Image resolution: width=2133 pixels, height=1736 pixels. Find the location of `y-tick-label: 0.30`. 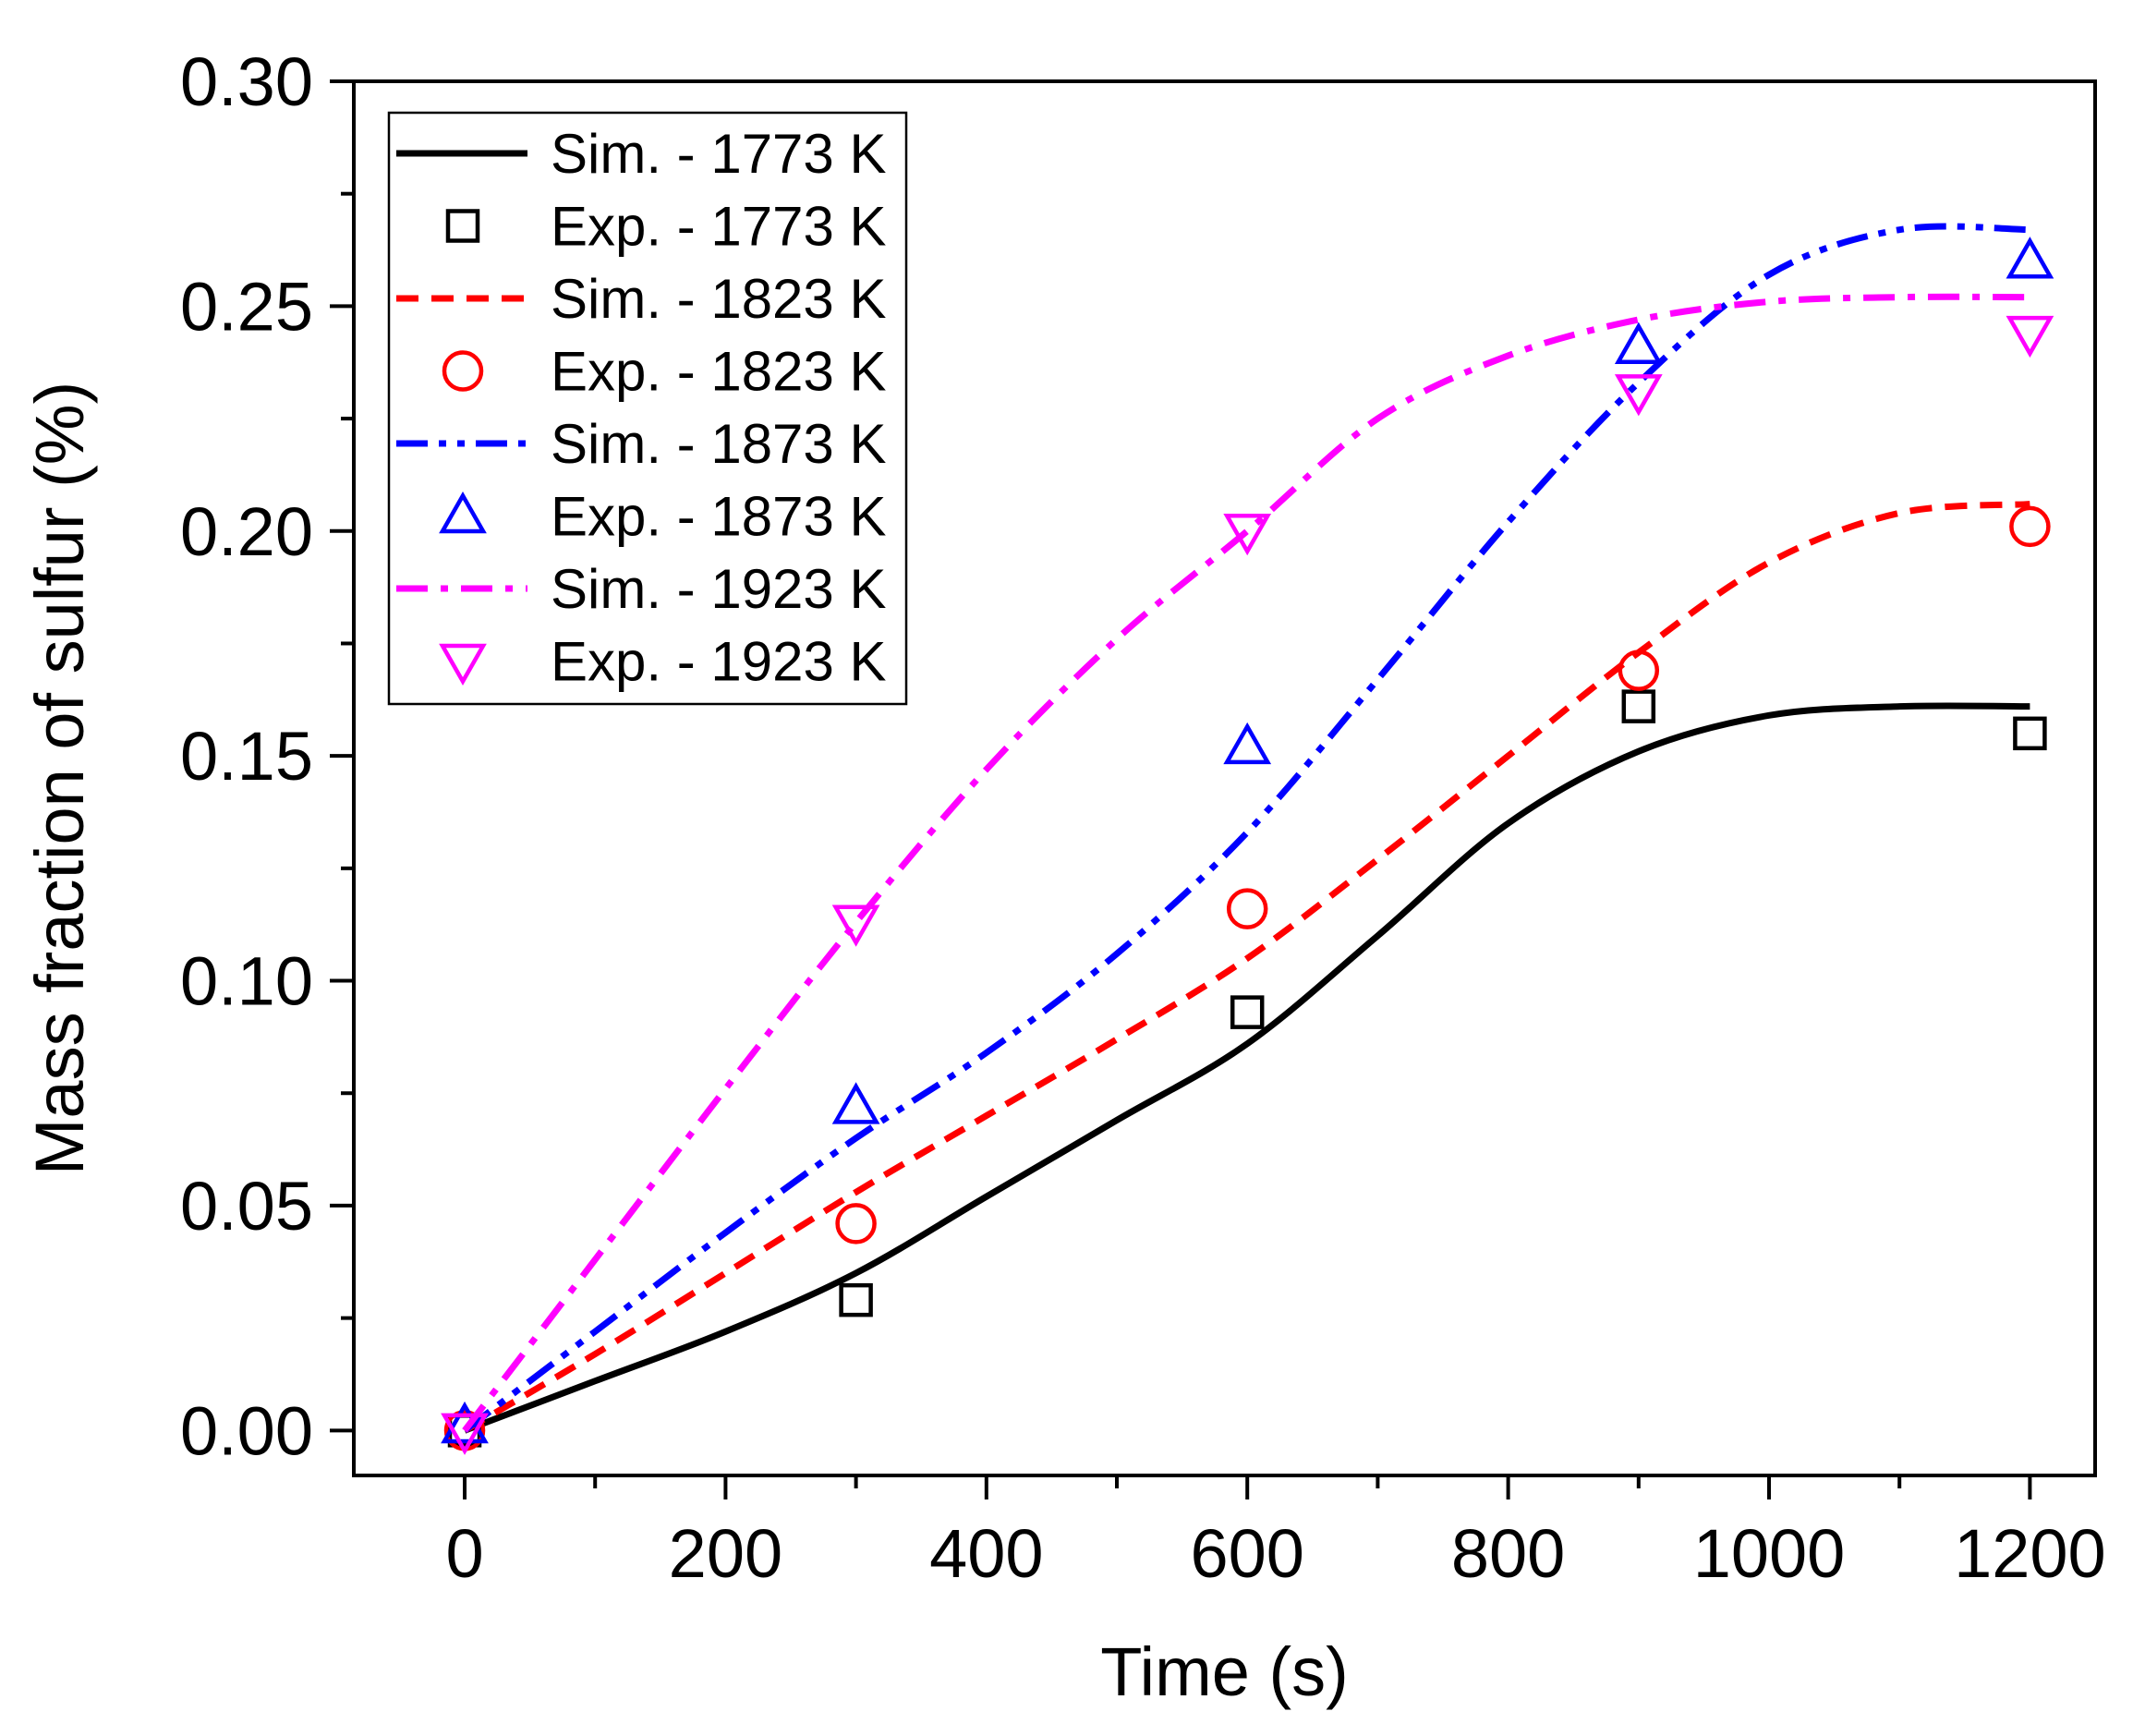

y-tick-label: 0.30 is located at coordinates (246, 81).